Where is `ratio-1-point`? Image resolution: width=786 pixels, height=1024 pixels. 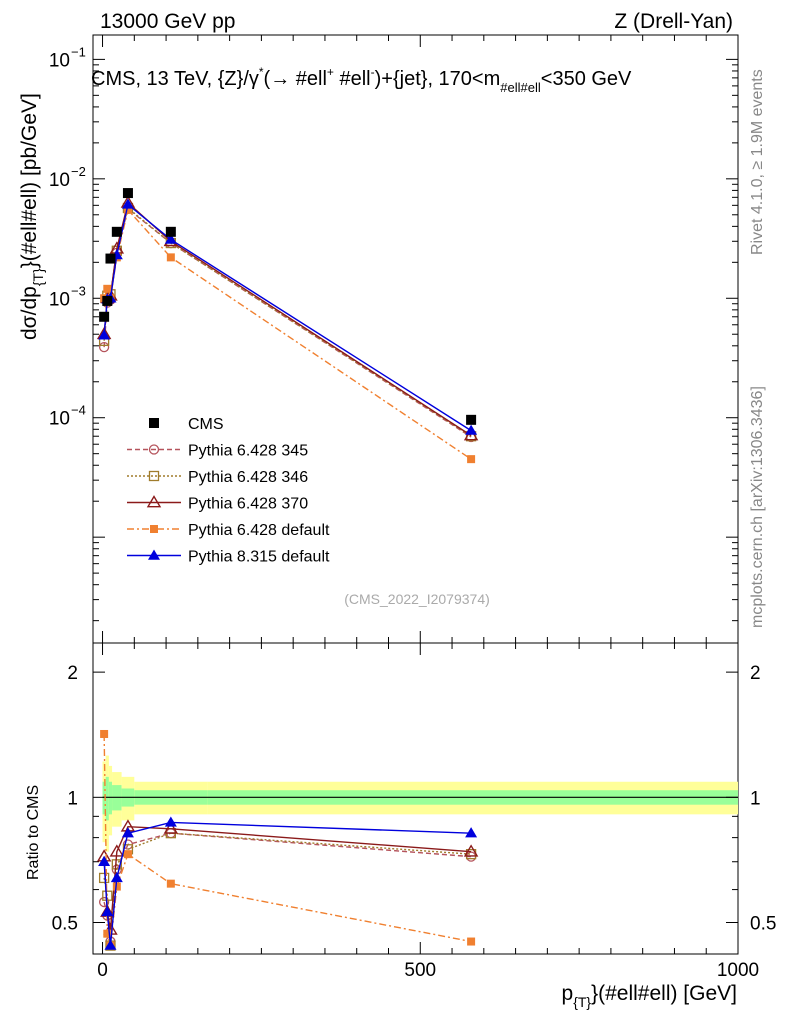 ratio-1-point is located at coordinates (104, 878).